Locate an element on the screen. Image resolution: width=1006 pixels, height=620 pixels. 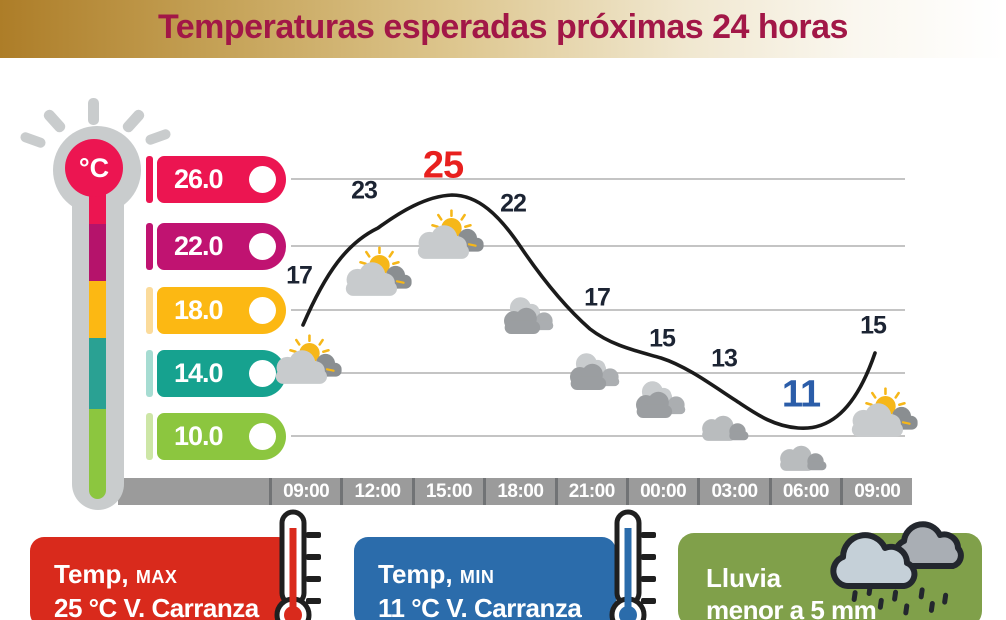
time-tick: 15:00 is located at coordinates (447, 491).